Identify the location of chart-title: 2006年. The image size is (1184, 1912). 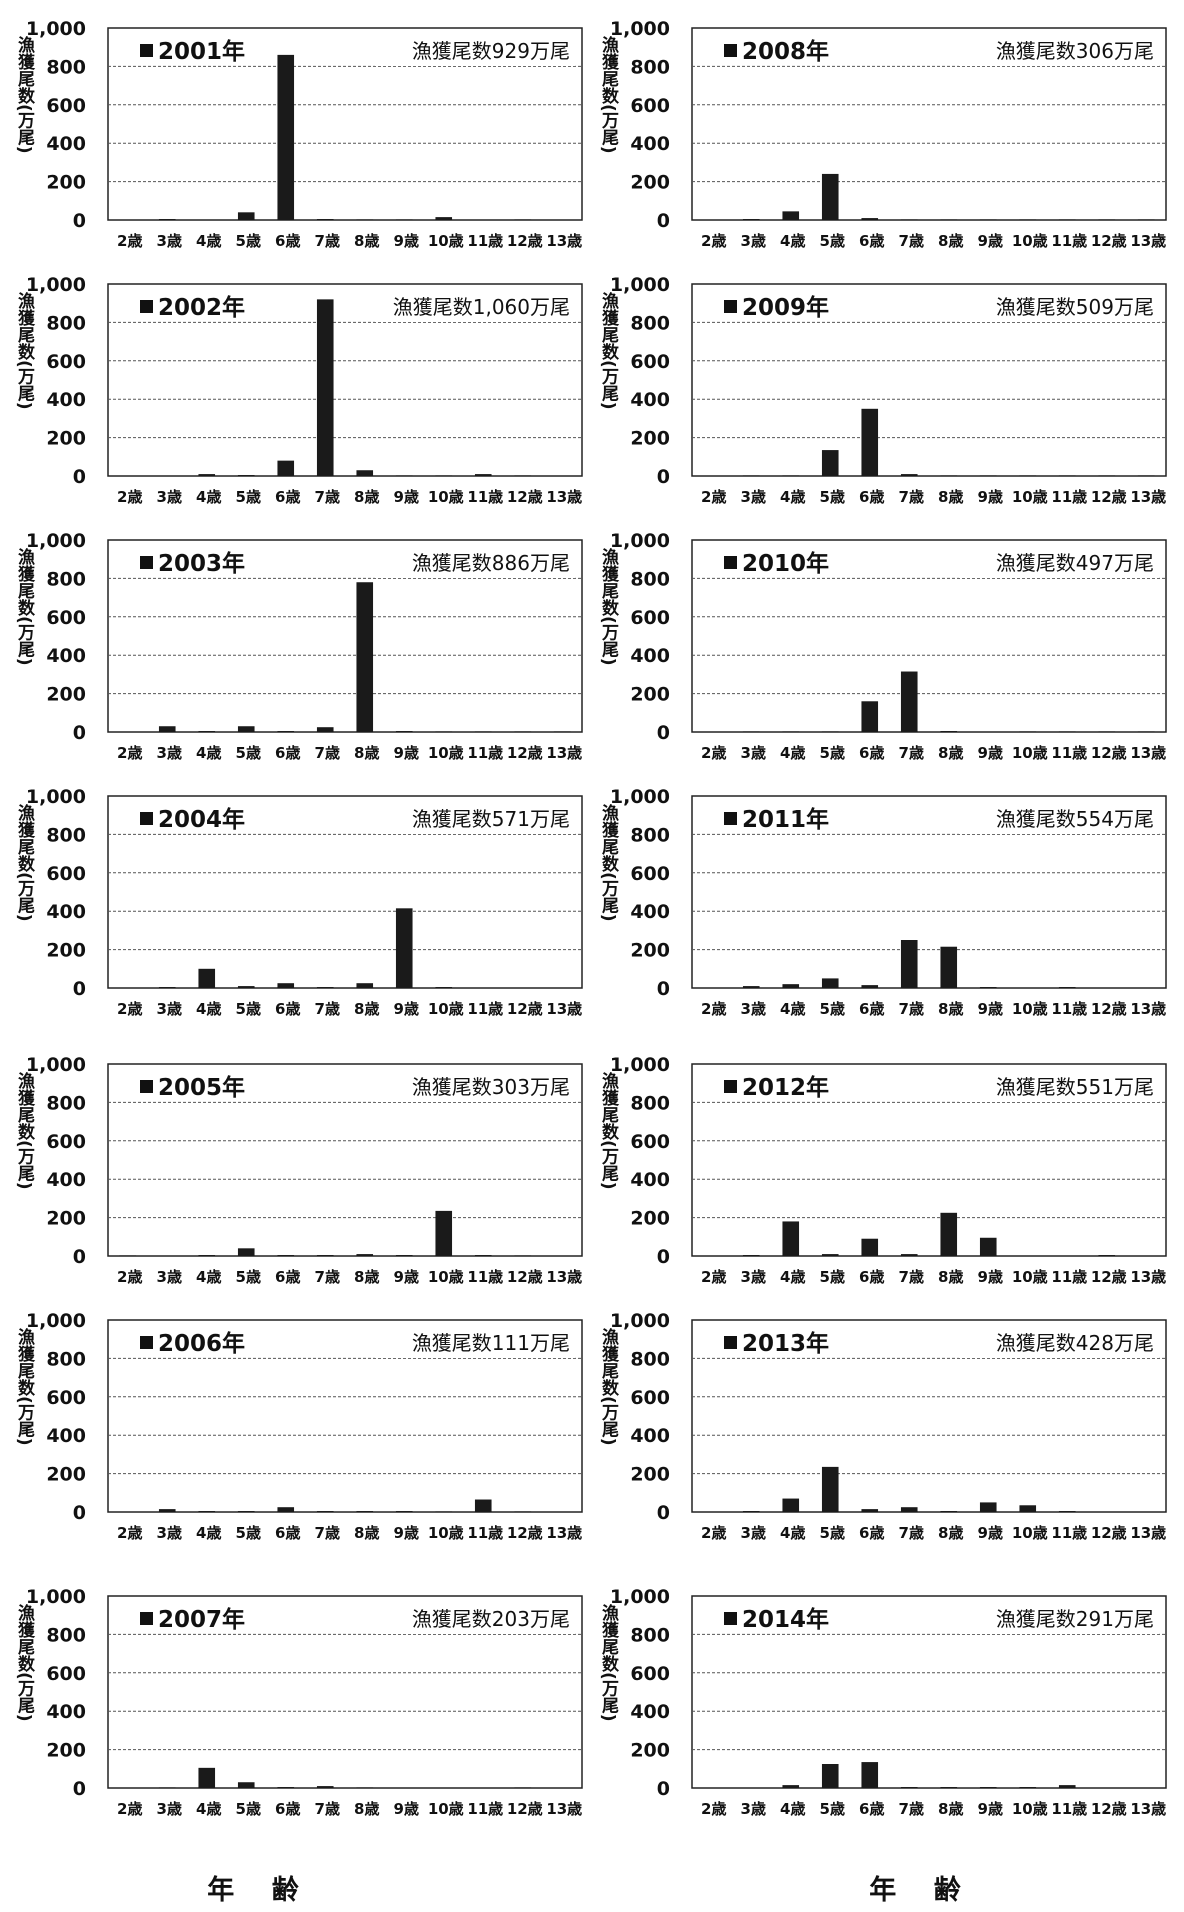
(201, 1343).